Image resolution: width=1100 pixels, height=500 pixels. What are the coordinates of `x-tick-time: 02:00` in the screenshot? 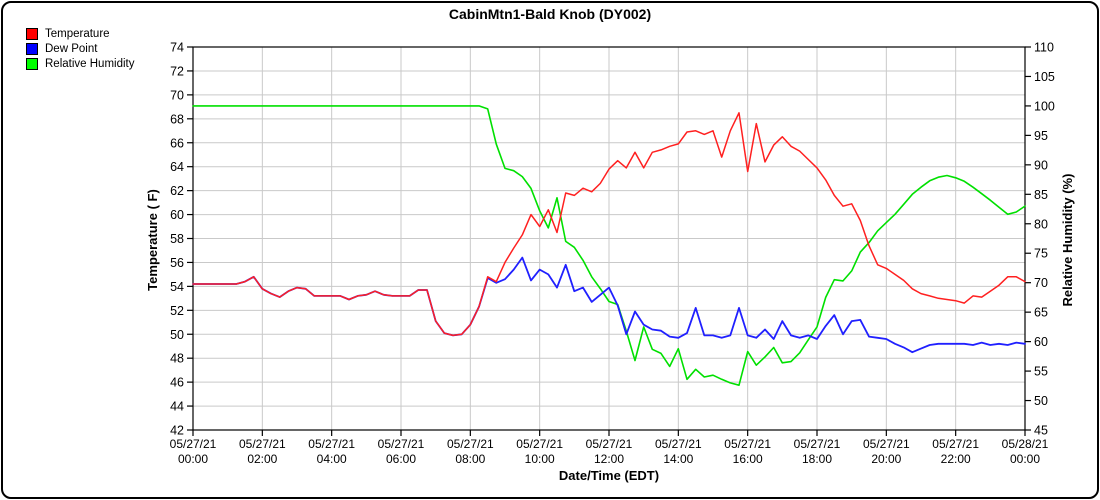 It's located at (262, 459).